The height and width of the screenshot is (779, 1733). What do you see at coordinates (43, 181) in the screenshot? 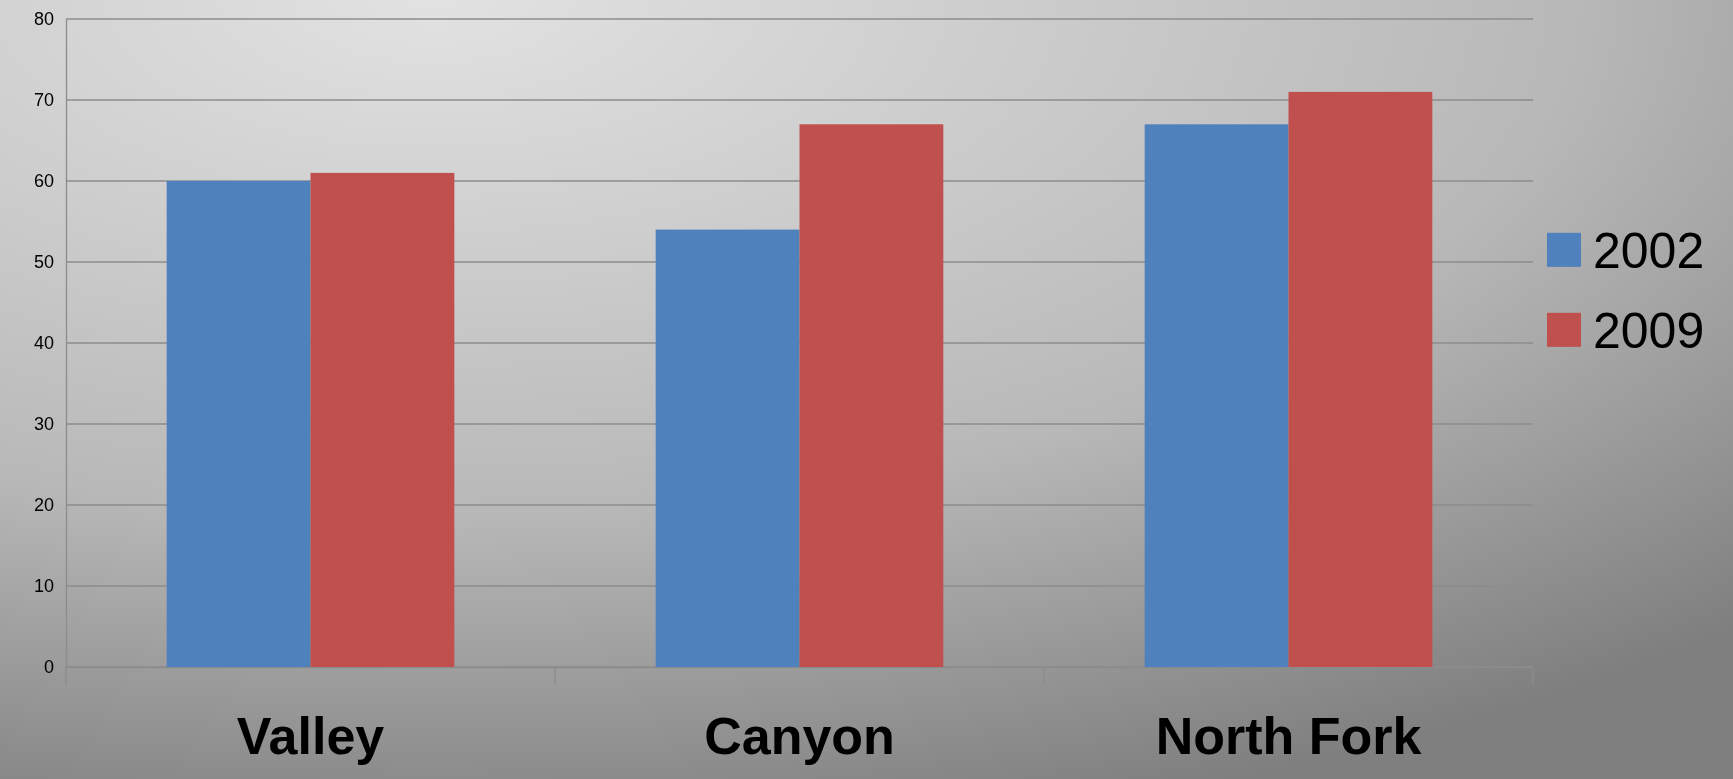
I see `y-tick-label: 60` at bounding box center [43, 181].